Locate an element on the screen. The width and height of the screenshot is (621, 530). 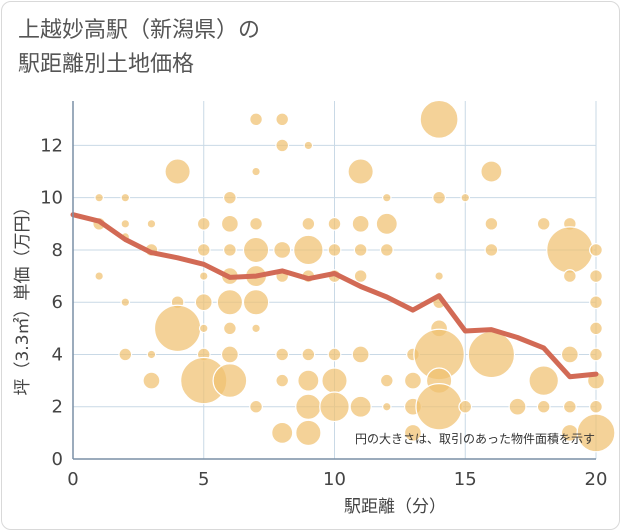
y-tick-label: 4 is located at coordinates (57, 354).